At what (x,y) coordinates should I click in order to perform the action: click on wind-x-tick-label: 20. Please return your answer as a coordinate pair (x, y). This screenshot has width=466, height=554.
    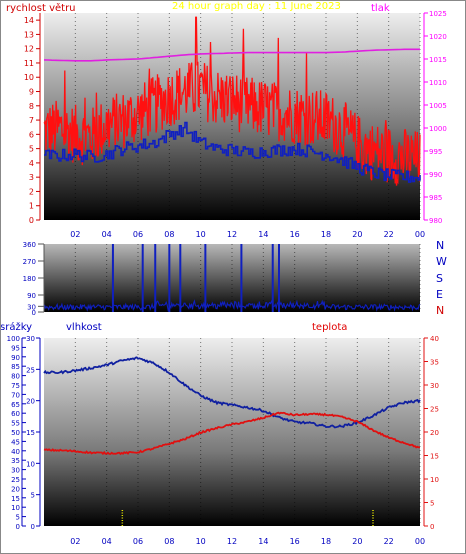
    Looking at the image, I should click on (357, 234).